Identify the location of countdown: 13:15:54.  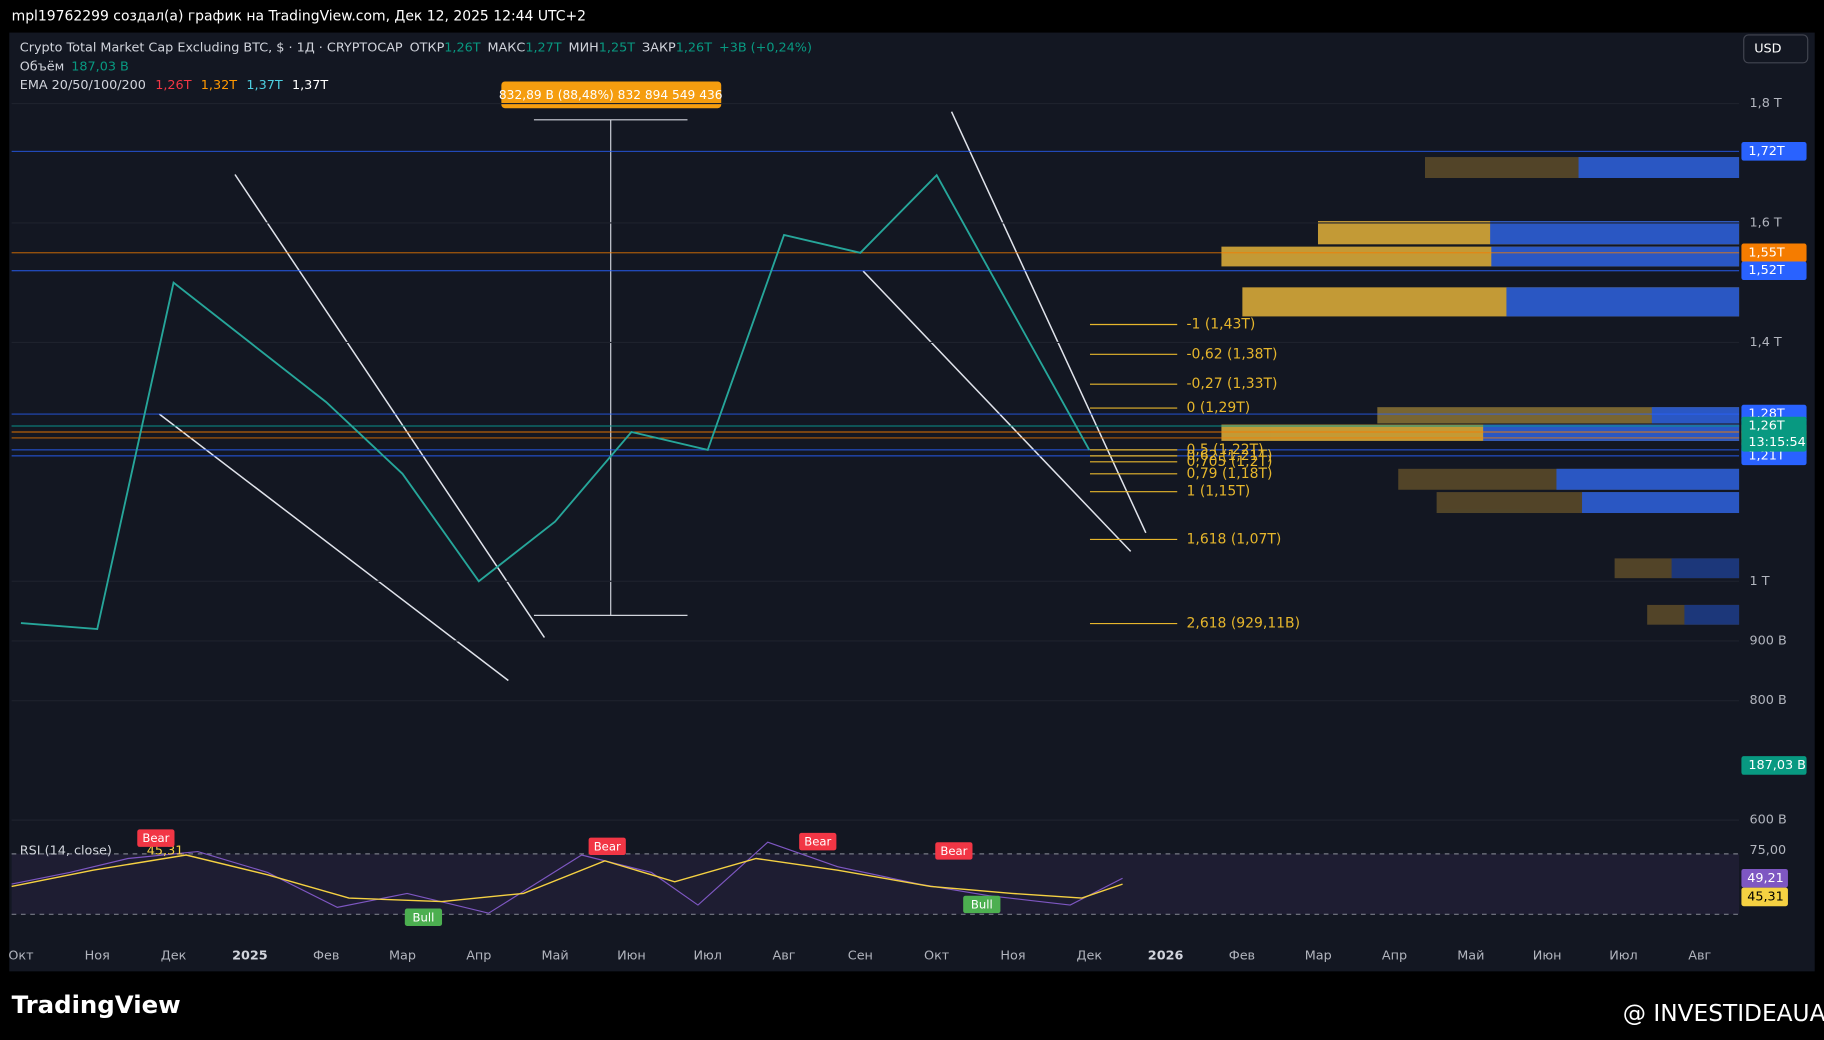
(1776, 442).